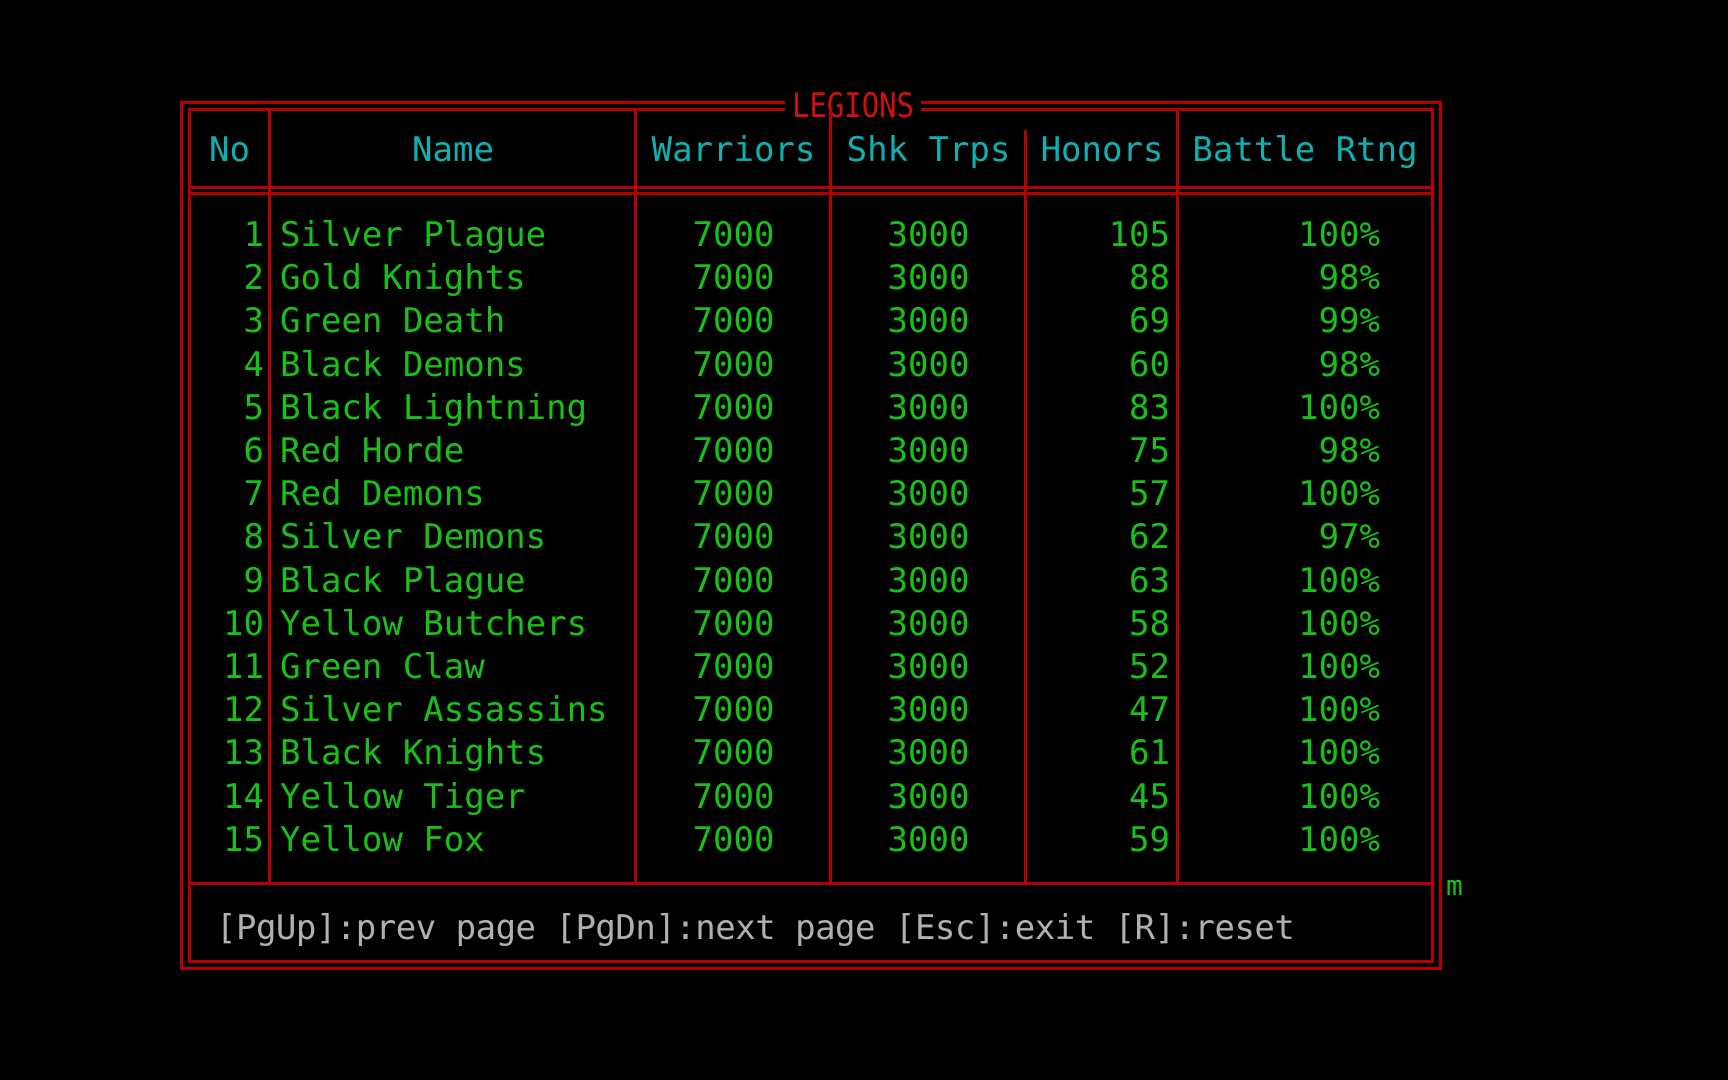 This screenshot has height=1080, width=1728. What do you see at coordinates (1149, 537) in the screenshot?
I see `honors-value: 62` at bounding box center [1149, 537].